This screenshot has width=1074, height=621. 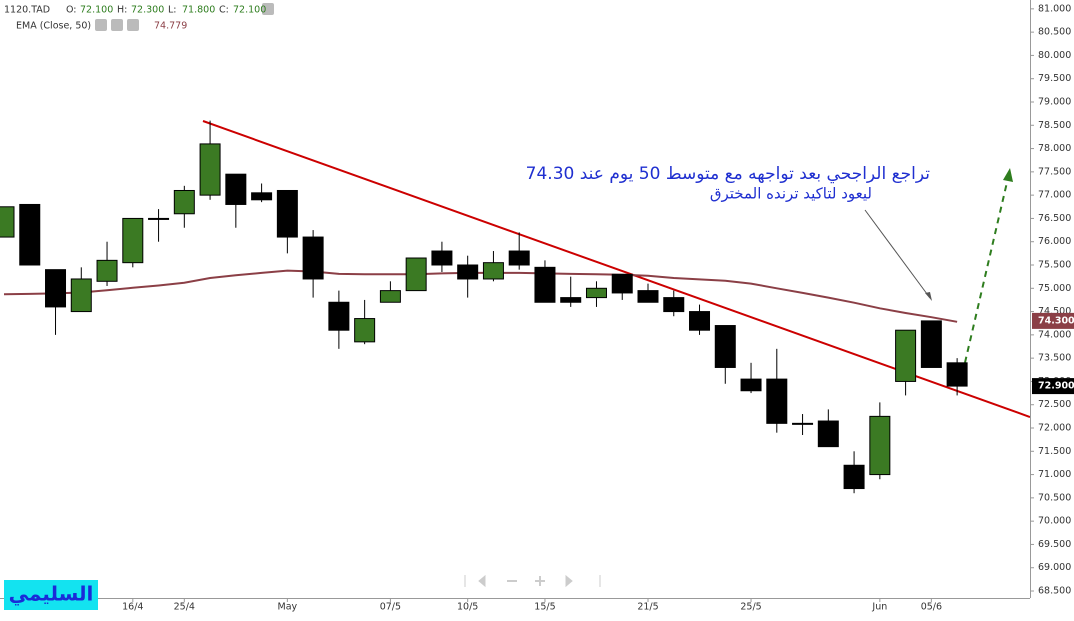 I want to click on ohlc-label: L:, so click(x=172, y=10).